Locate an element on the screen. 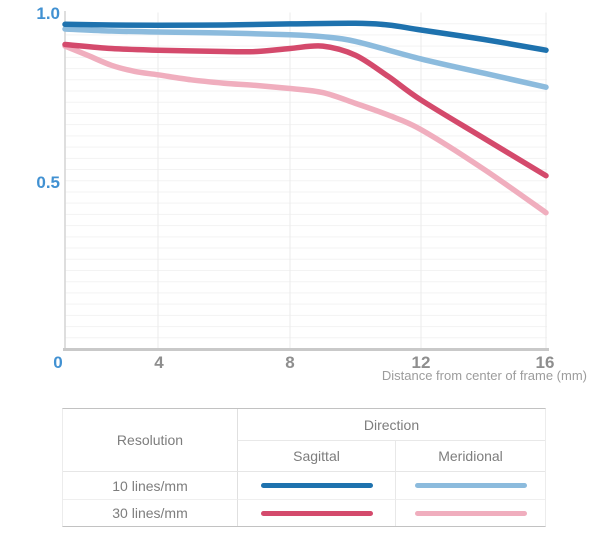  line-swatch-10-sagittal is located at coordinates (316, 485).